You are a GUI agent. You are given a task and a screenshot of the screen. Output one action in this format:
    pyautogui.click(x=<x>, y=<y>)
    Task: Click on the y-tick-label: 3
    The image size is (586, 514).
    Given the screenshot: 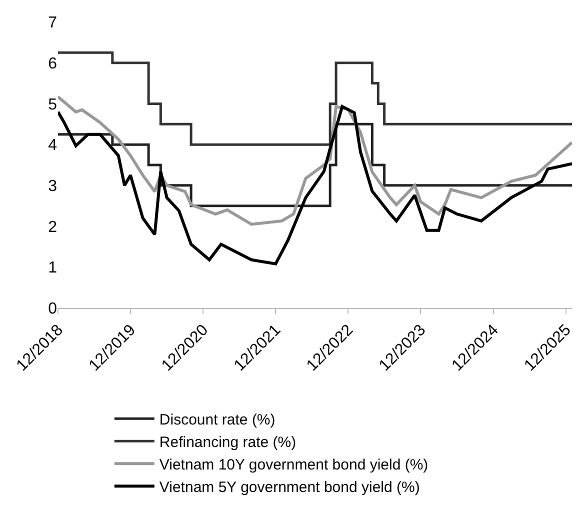 What is the action you would take?
    pyautogui.click(x=53, y=187)
    